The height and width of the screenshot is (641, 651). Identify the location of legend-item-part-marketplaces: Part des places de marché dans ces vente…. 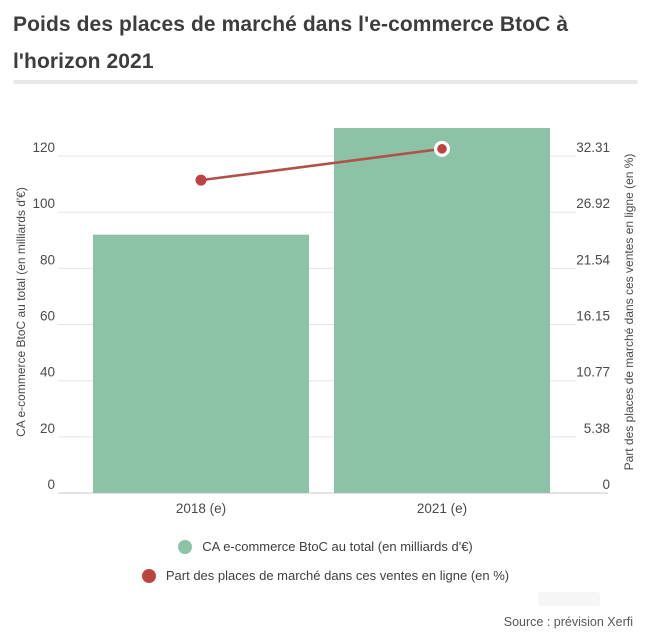
(325, 575).